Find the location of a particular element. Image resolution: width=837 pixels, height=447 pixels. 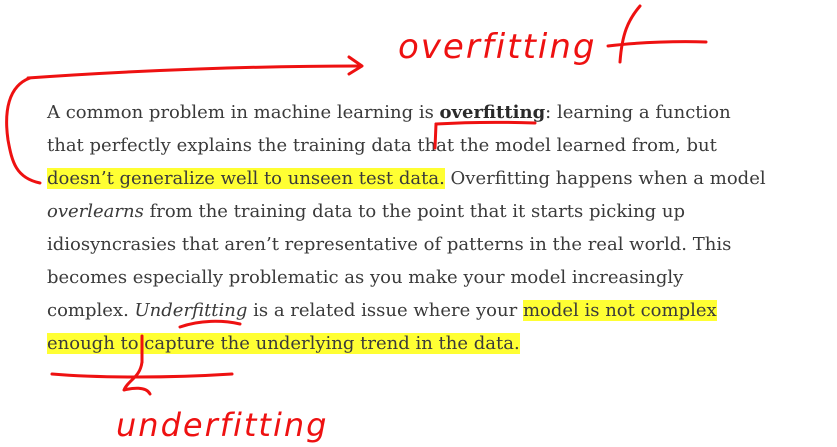

handwritten-label-underfitting: underfitting is located at coordinates (222, 425).